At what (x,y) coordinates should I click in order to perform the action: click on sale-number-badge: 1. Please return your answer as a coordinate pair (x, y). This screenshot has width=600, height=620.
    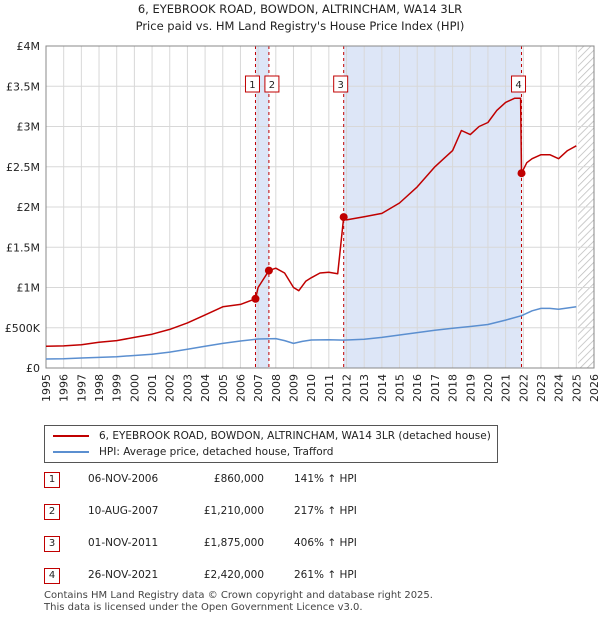
    Looking at the image, I should click on (52, 480).